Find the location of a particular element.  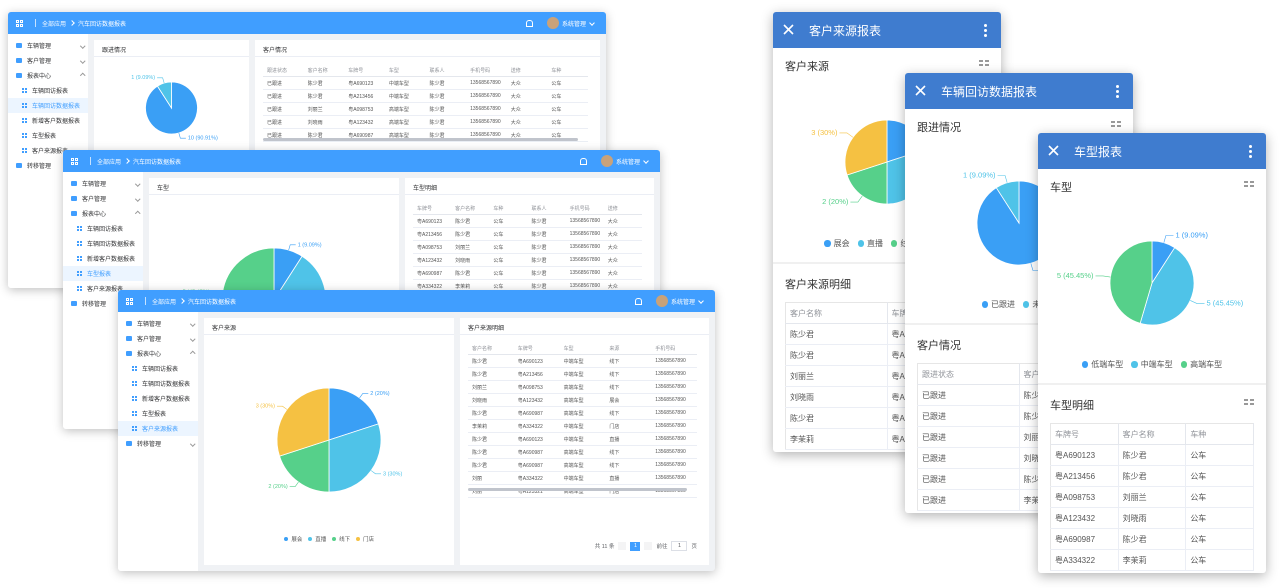

prev-button is located at coordinates (622, 546).